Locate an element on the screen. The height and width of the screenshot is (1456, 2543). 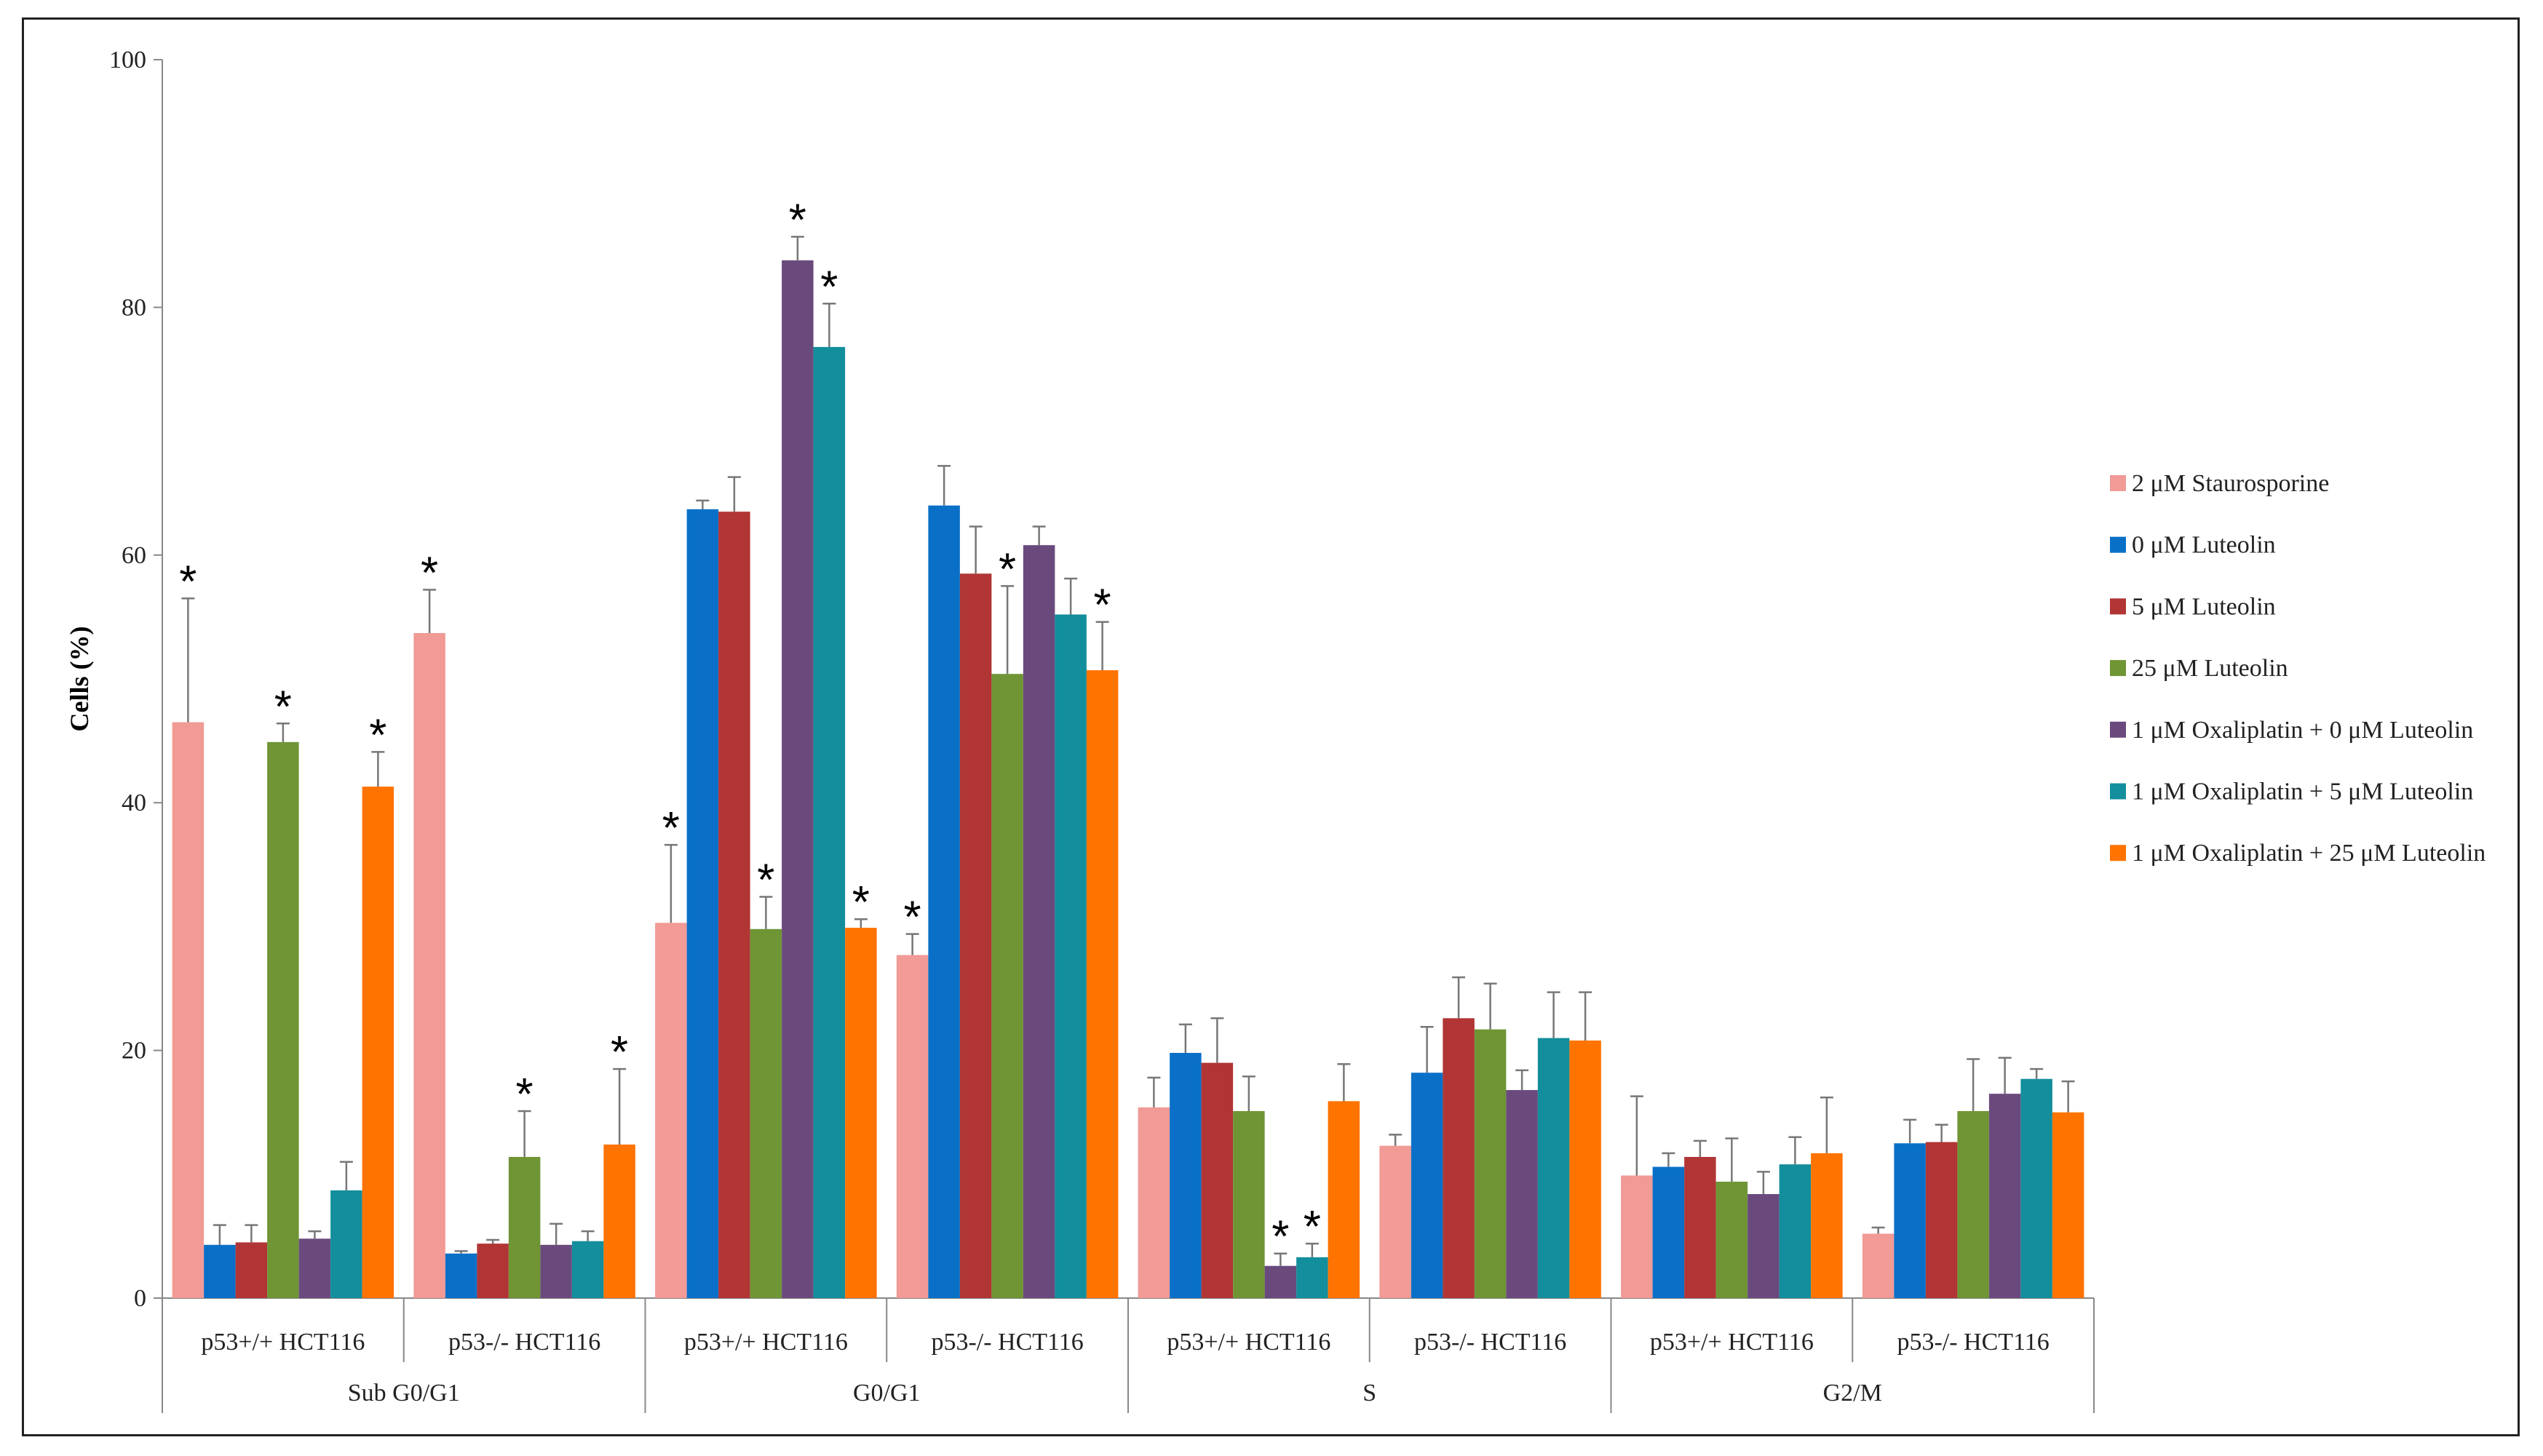
legend-label: 25 μM Luteolin is located at coordinates (2210, 668).